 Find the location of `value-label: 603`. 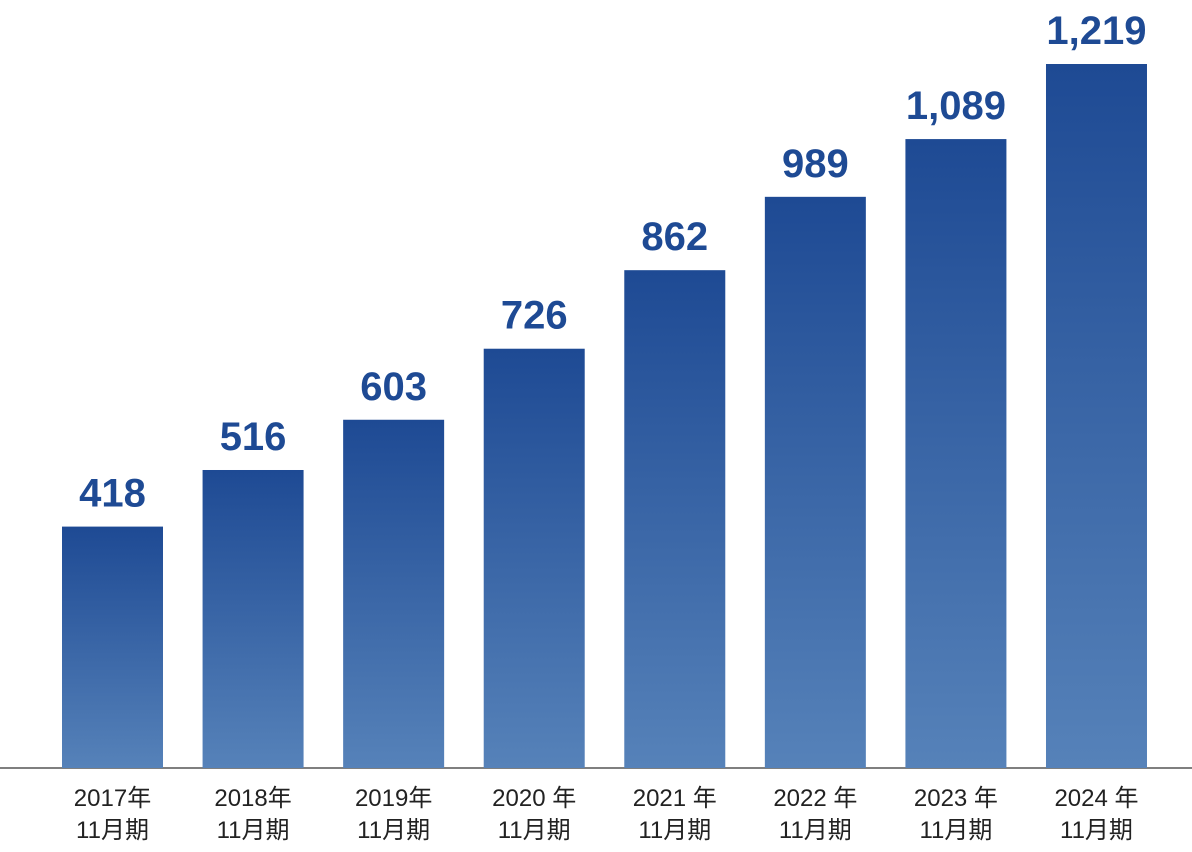

value-label: 603 is located at coordinates (393, 387).